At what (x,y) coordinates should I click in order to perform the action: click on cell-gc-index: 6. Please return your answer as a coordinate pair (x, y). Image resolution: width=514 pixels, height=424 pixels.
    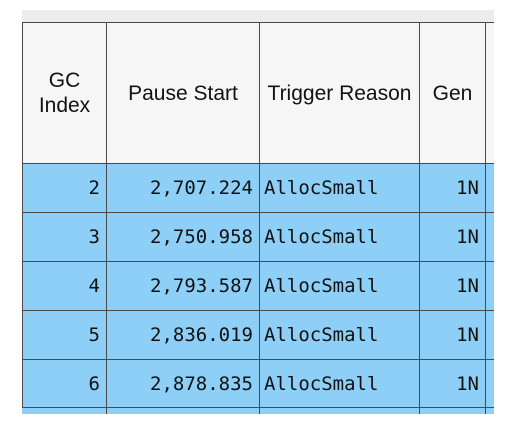
    Looking at the image, I should click on (64, 384).